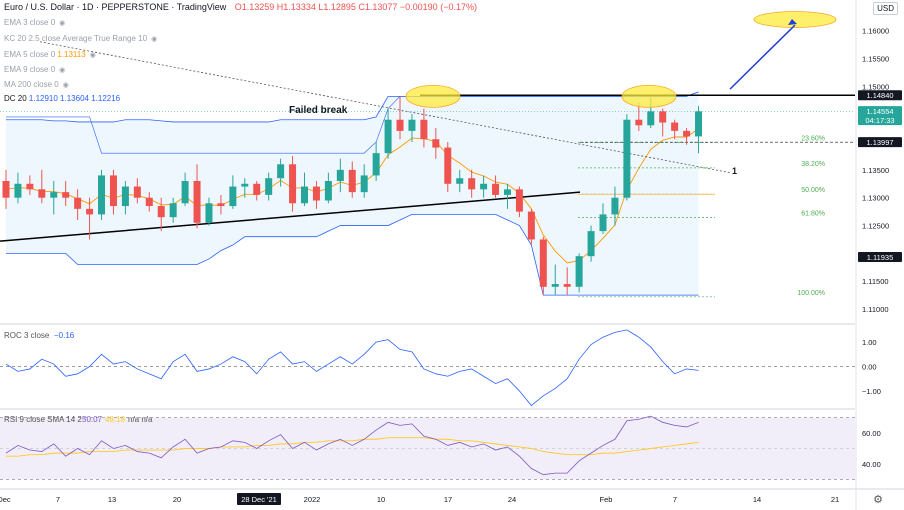 Image resolution: width=904 pixels, height=510 pixels. I want to click on support-trendline, so click(290, 216).